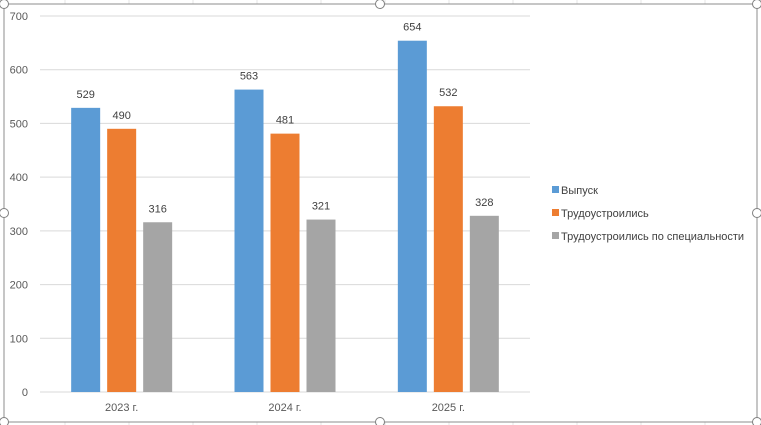 Image resolution: width=761 pixels, height=425 pixels. What do you see at coordinates (652, 237) in the screenshot?
I see `legend-label: Трудоустроились по специальности` at bounding box center [652, 237].